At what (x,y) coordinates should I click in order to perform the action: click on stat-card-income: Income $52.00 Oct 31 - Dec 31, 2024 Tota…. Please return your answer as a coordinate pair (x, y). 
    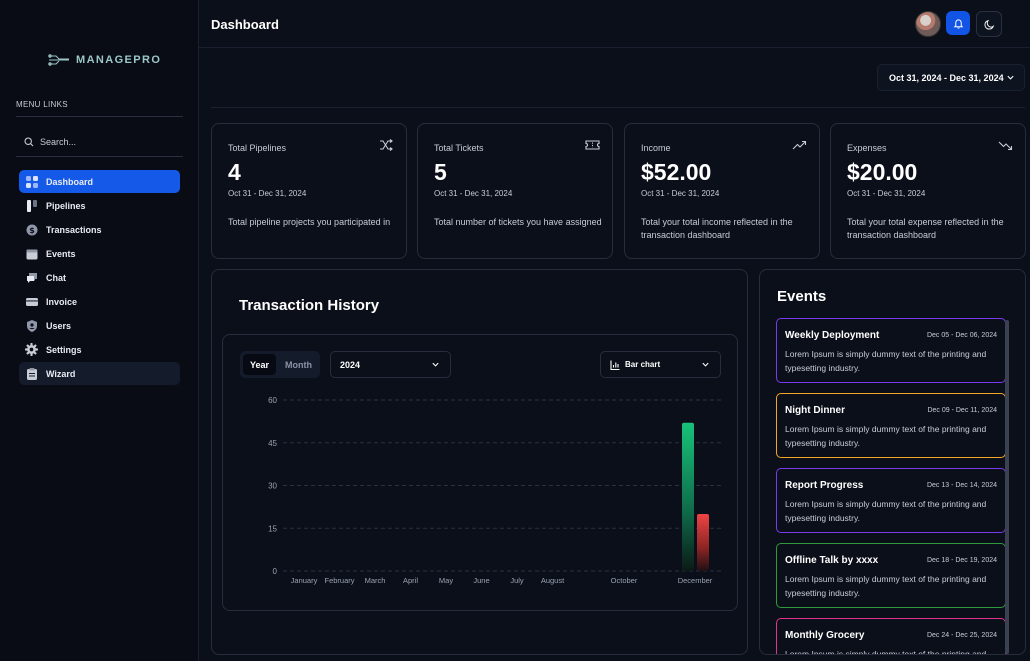
    Looking at the image, I should click on (722, 191).